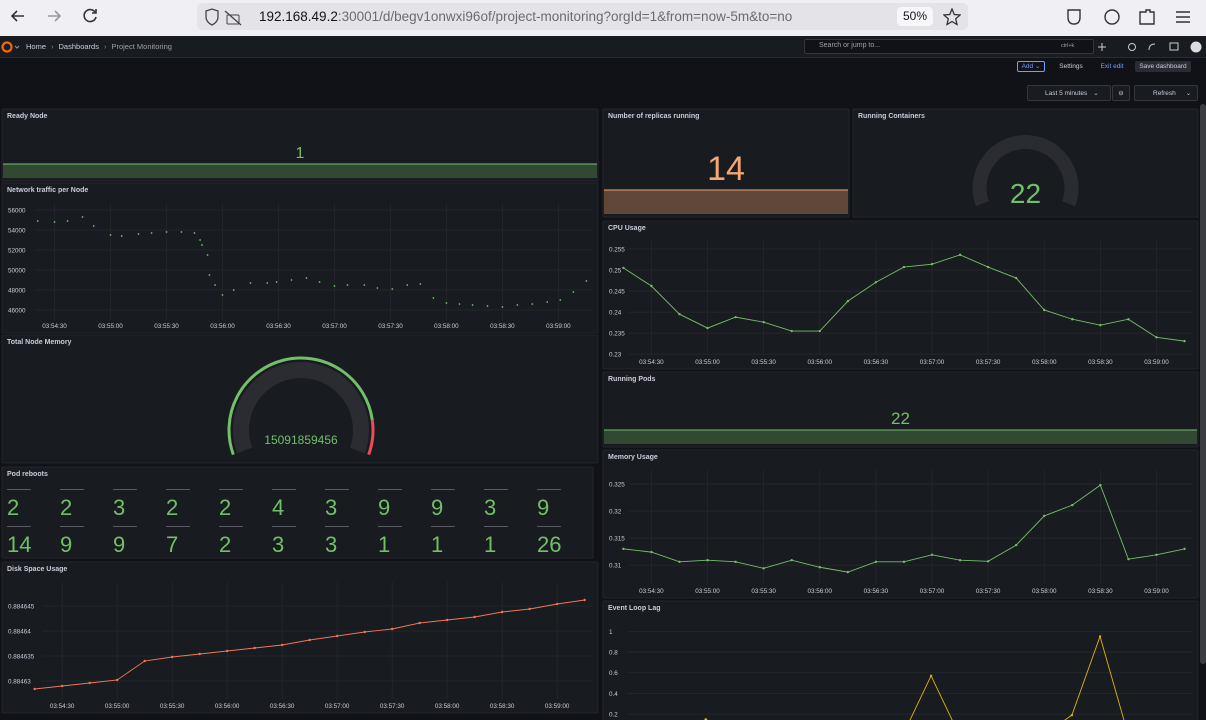 The height and width of the screenshot is (720, 1206). Describe the element at coordinates (36, 46) in the screenshot. I see `breadcrumb: Home` at that location.